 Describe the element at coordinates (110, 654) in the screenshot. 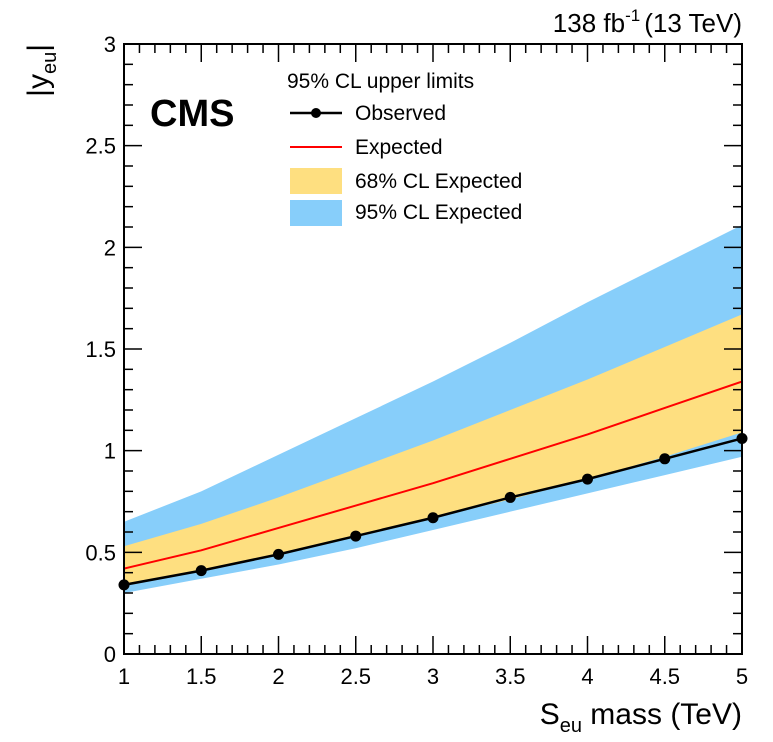

I see `y-tick-label: 0` at that location.